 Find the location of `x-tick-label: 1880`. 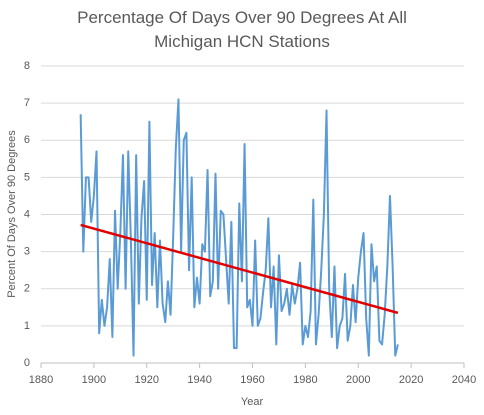

x-tick-label: 1880 is located at coordinates (41, 380).